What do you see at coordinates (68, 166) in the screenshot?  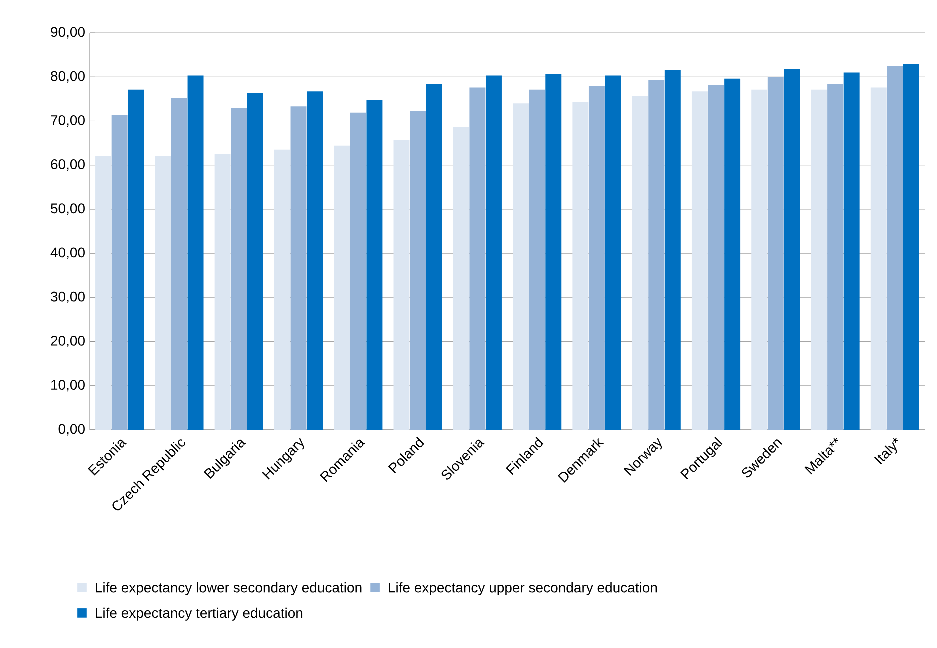 I see `y-tick-label: 60,00` at bounding box center [68, 166].